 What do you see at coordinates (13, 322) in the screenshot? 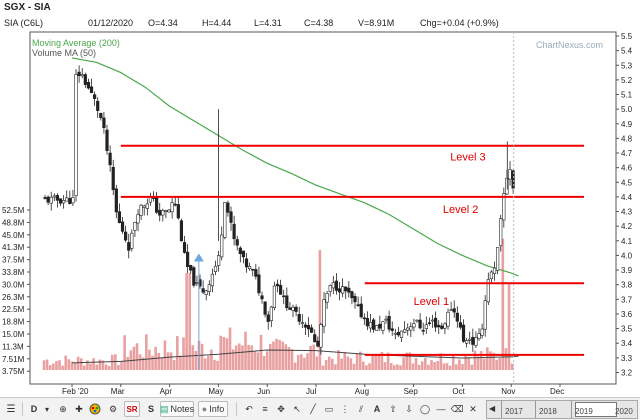
I see `volume-tick-label: 18.8M` at bounding box center [13, 322].